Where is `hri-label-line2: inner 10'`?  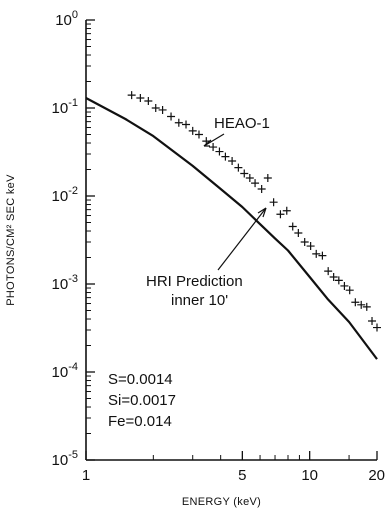 hri-label-line2: inner 10' is located at coordinates (199, 300).